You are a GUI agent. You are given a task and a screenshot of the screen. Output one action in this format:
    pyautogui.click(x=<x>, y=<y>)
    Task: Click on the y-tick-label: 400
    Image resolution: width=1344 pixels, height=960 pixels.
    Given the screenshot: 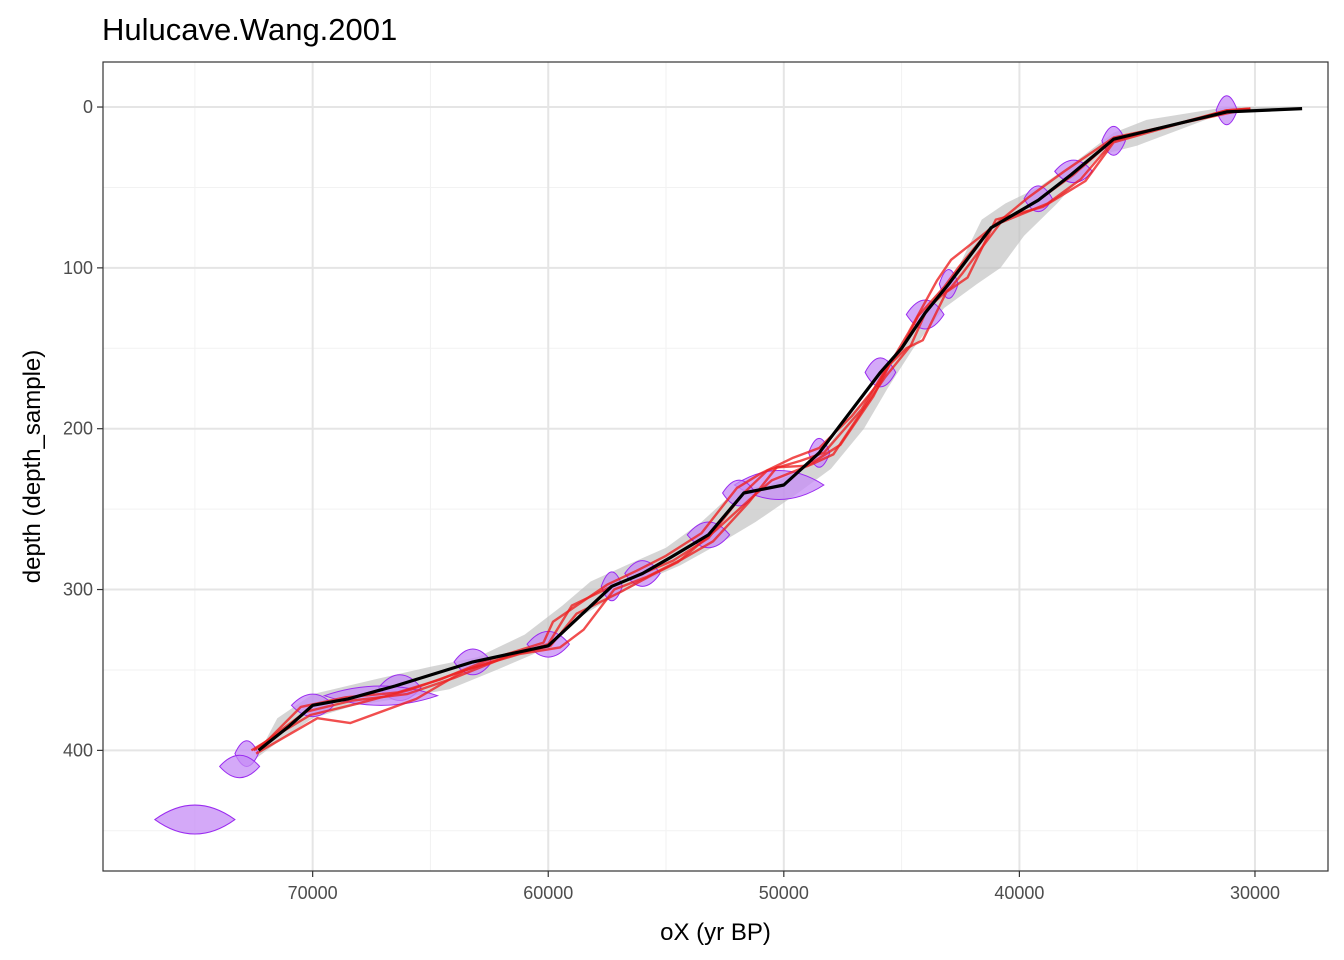 What is the action you would take?
    pyautogui.click(x=78, y=750)
    